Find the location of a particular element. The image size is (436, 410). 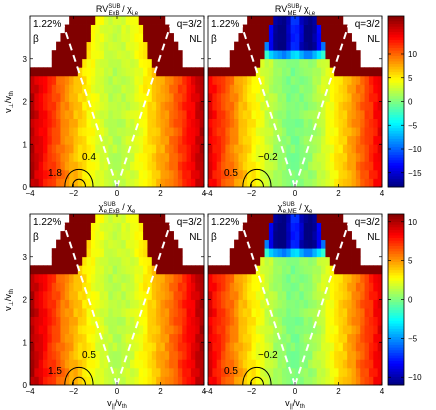

x-tick-label: −4 is located at coordinates (208, 193).